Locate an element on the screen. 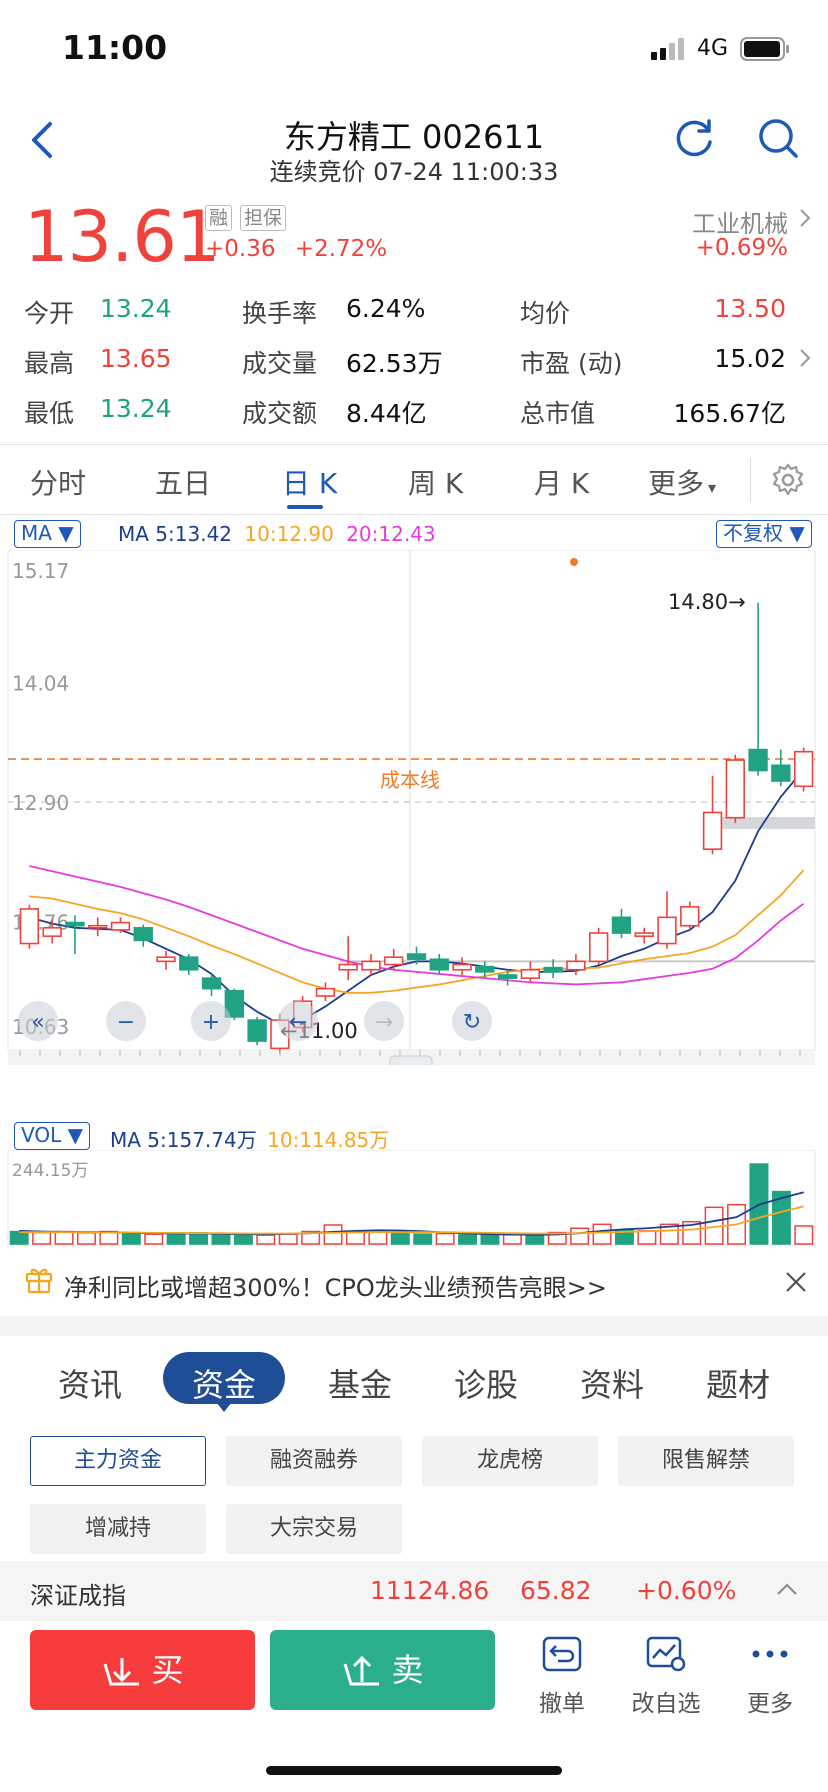 This screenshot has height=1792, width=828. vol-max-label: 244.15万 is located at coordinates (50, 1171).